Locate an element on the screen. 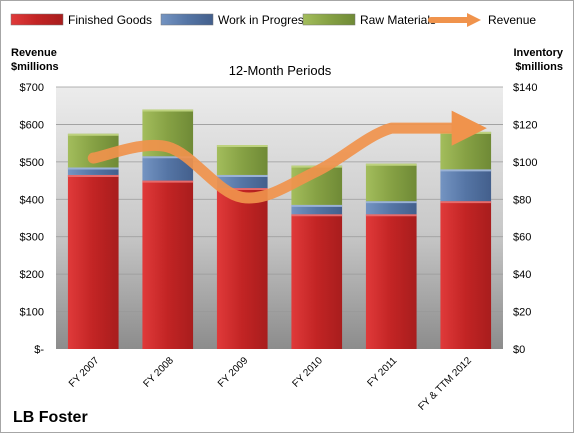  left-axis-label-line2: $millions is located at coordinates (35, 67).